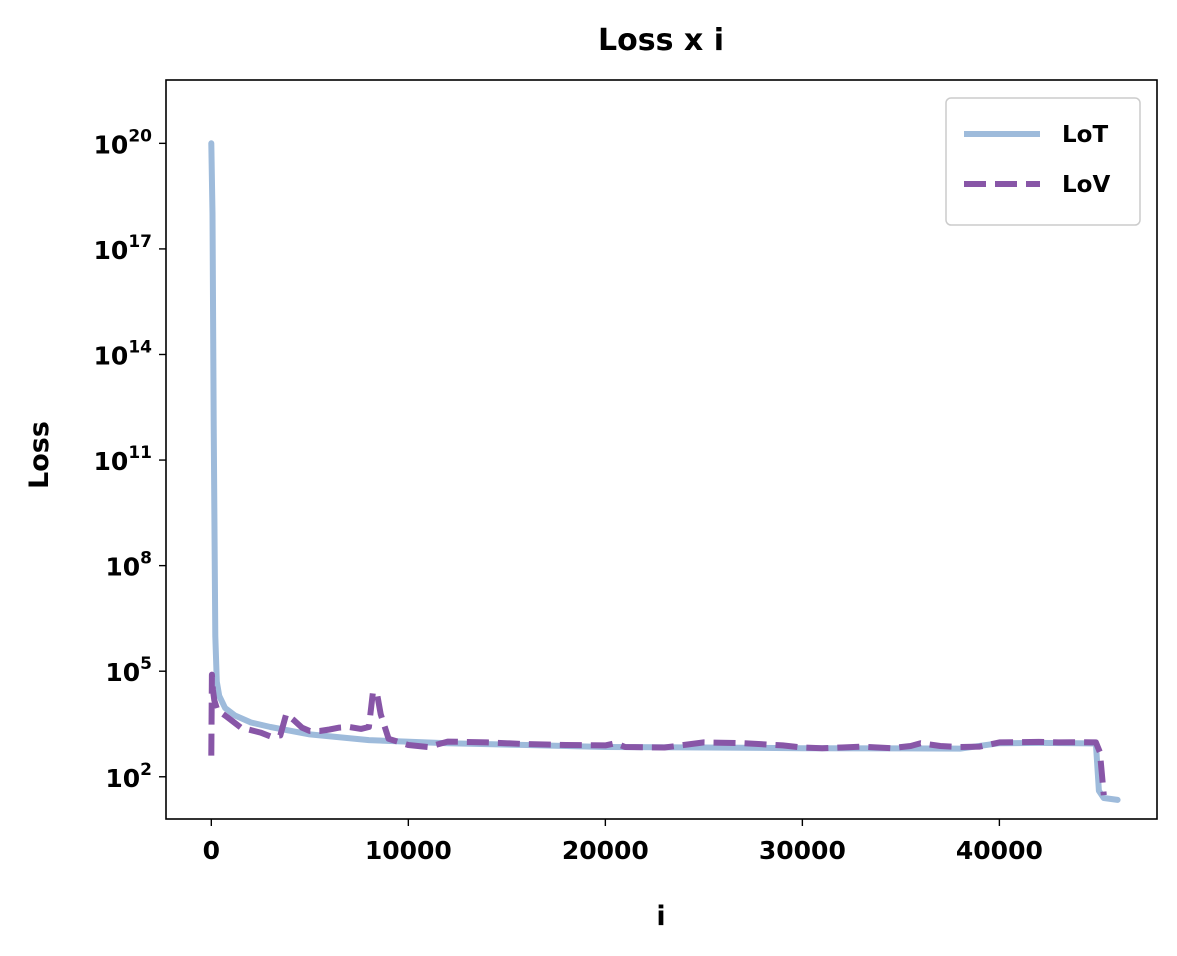 Image resolution: width=1177 pixels, height=956 pixels. What do you see at coordinates (39, 455) in the screenshot?
I see `y-axis-label: Loss` at bounding box center [39, 455].